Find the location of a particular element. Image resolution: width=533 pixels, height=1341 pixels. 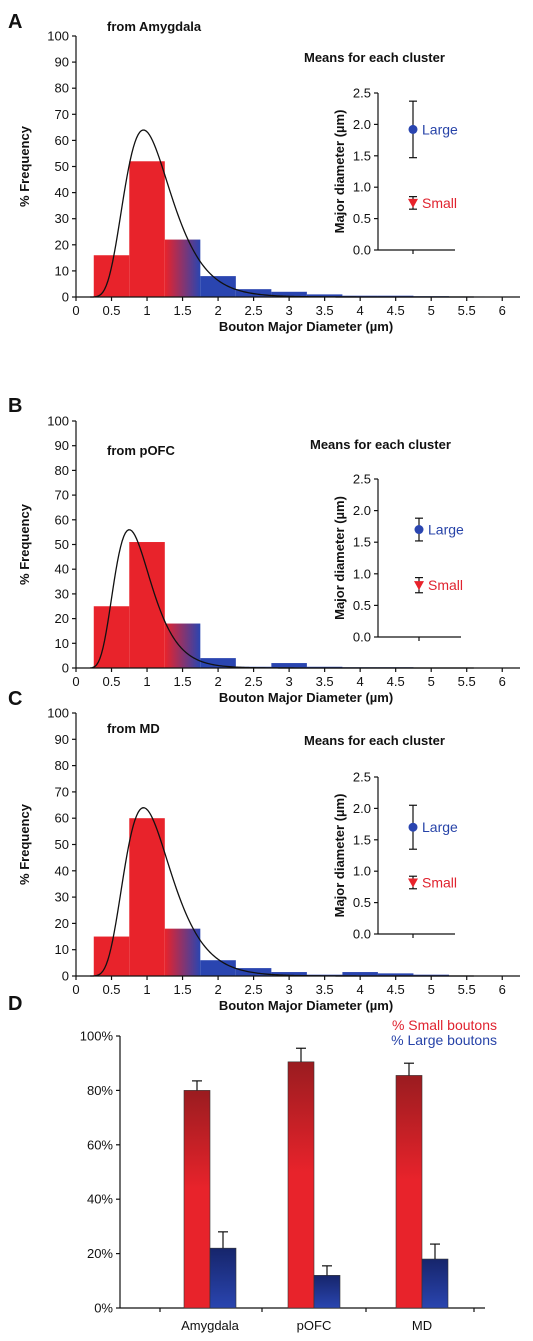

inset-title: Means for each cluster is located at coordinates (374, 740).